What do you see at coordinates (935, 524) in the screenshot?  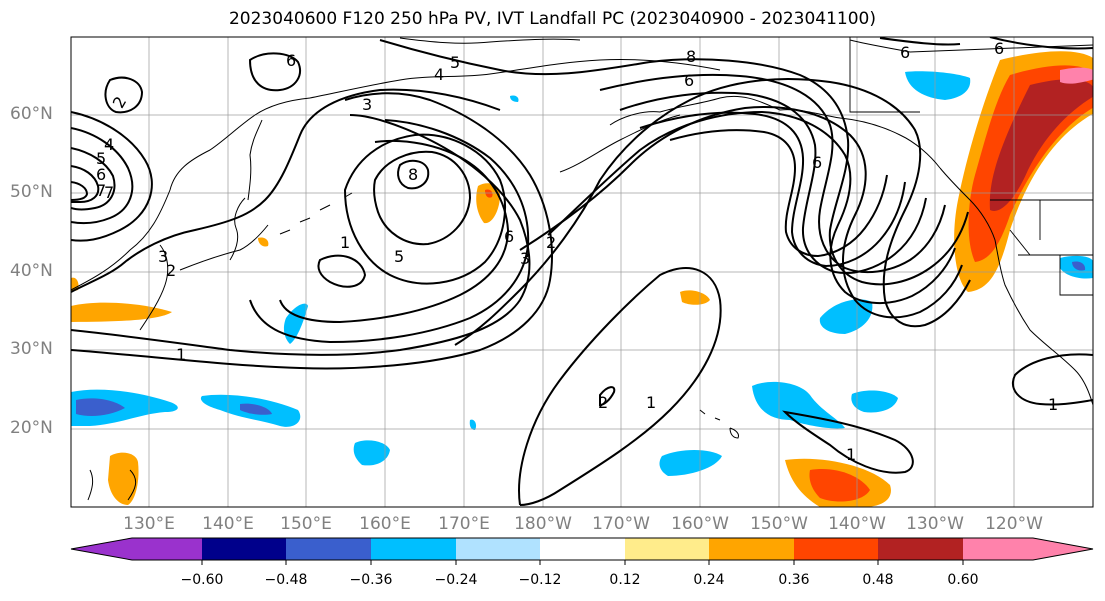 I see `lon-label: 130°W` at bounding box center [935, 524].